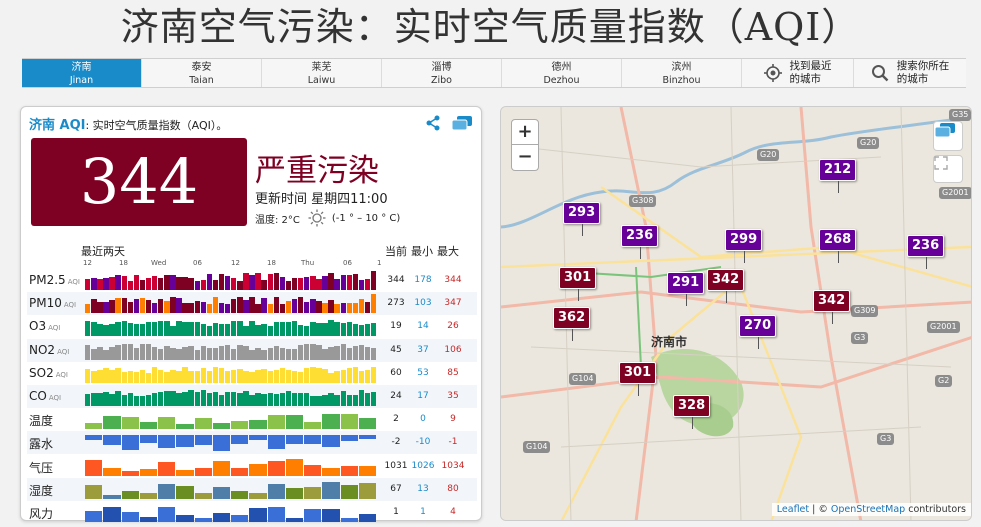 The image size is (981, 527). What do you see at coordinates (453, 303) in the screenshot?
I see `max-value: 347` at bounding box center [453, 303].